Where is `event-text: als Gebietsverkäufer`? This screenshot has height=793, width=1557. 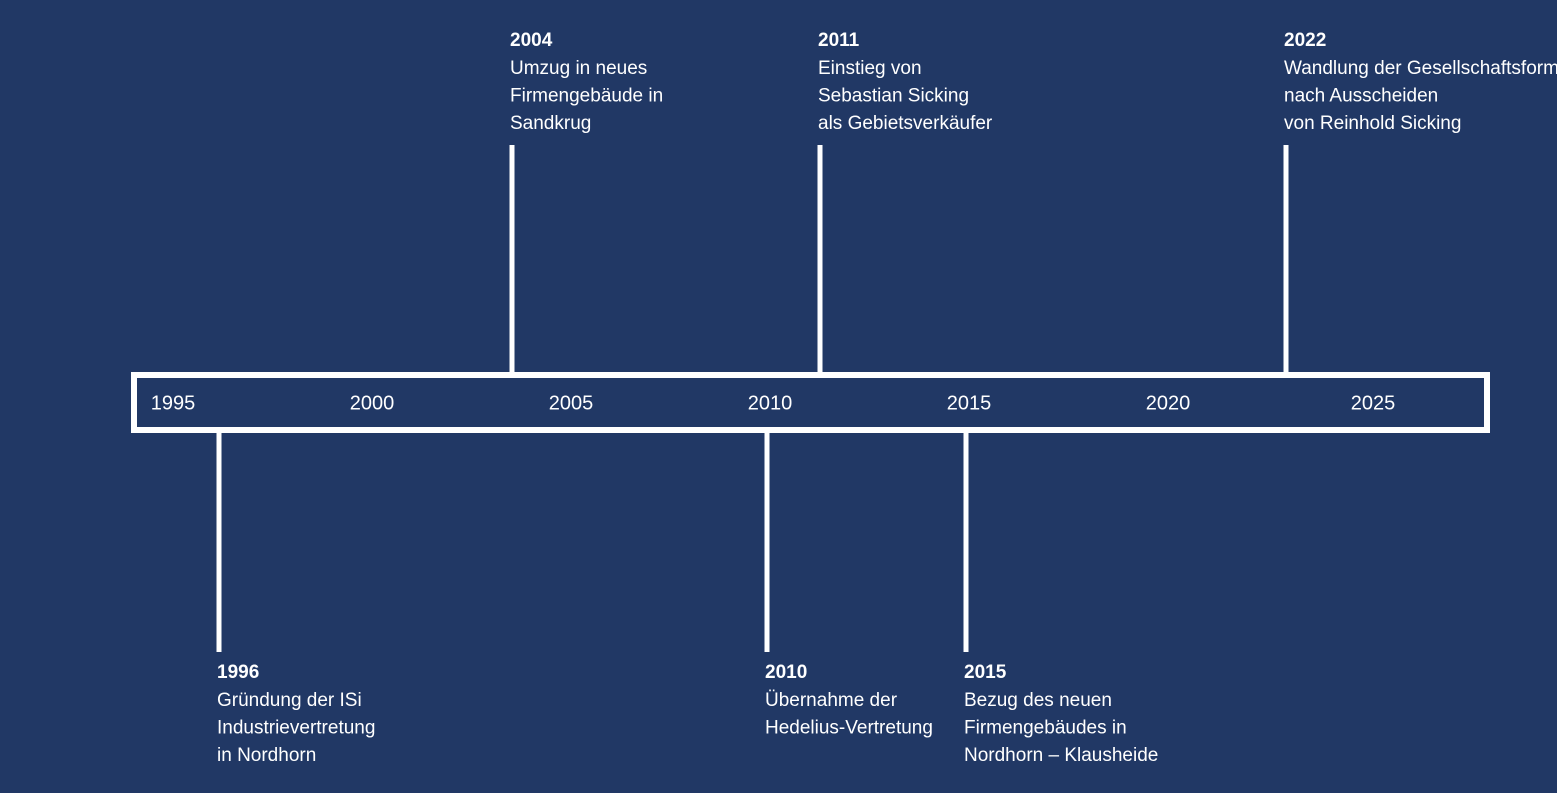 event-text: als Gebietsverkäufer is located at coordinates (905, 123).